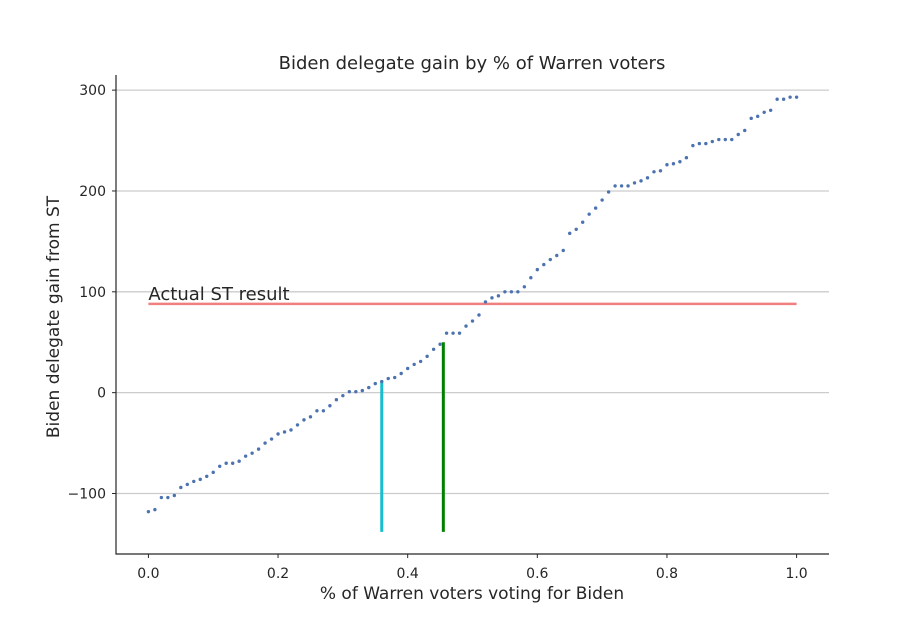 The height and width of the screenshot is (633, 921). What do you see at coordinates (472, 568) in the screenshot?
I see `x-axis-ticks: 0.0 0.2 0.4 0.6 0.8 1.0` at bounding box center [472, 568].